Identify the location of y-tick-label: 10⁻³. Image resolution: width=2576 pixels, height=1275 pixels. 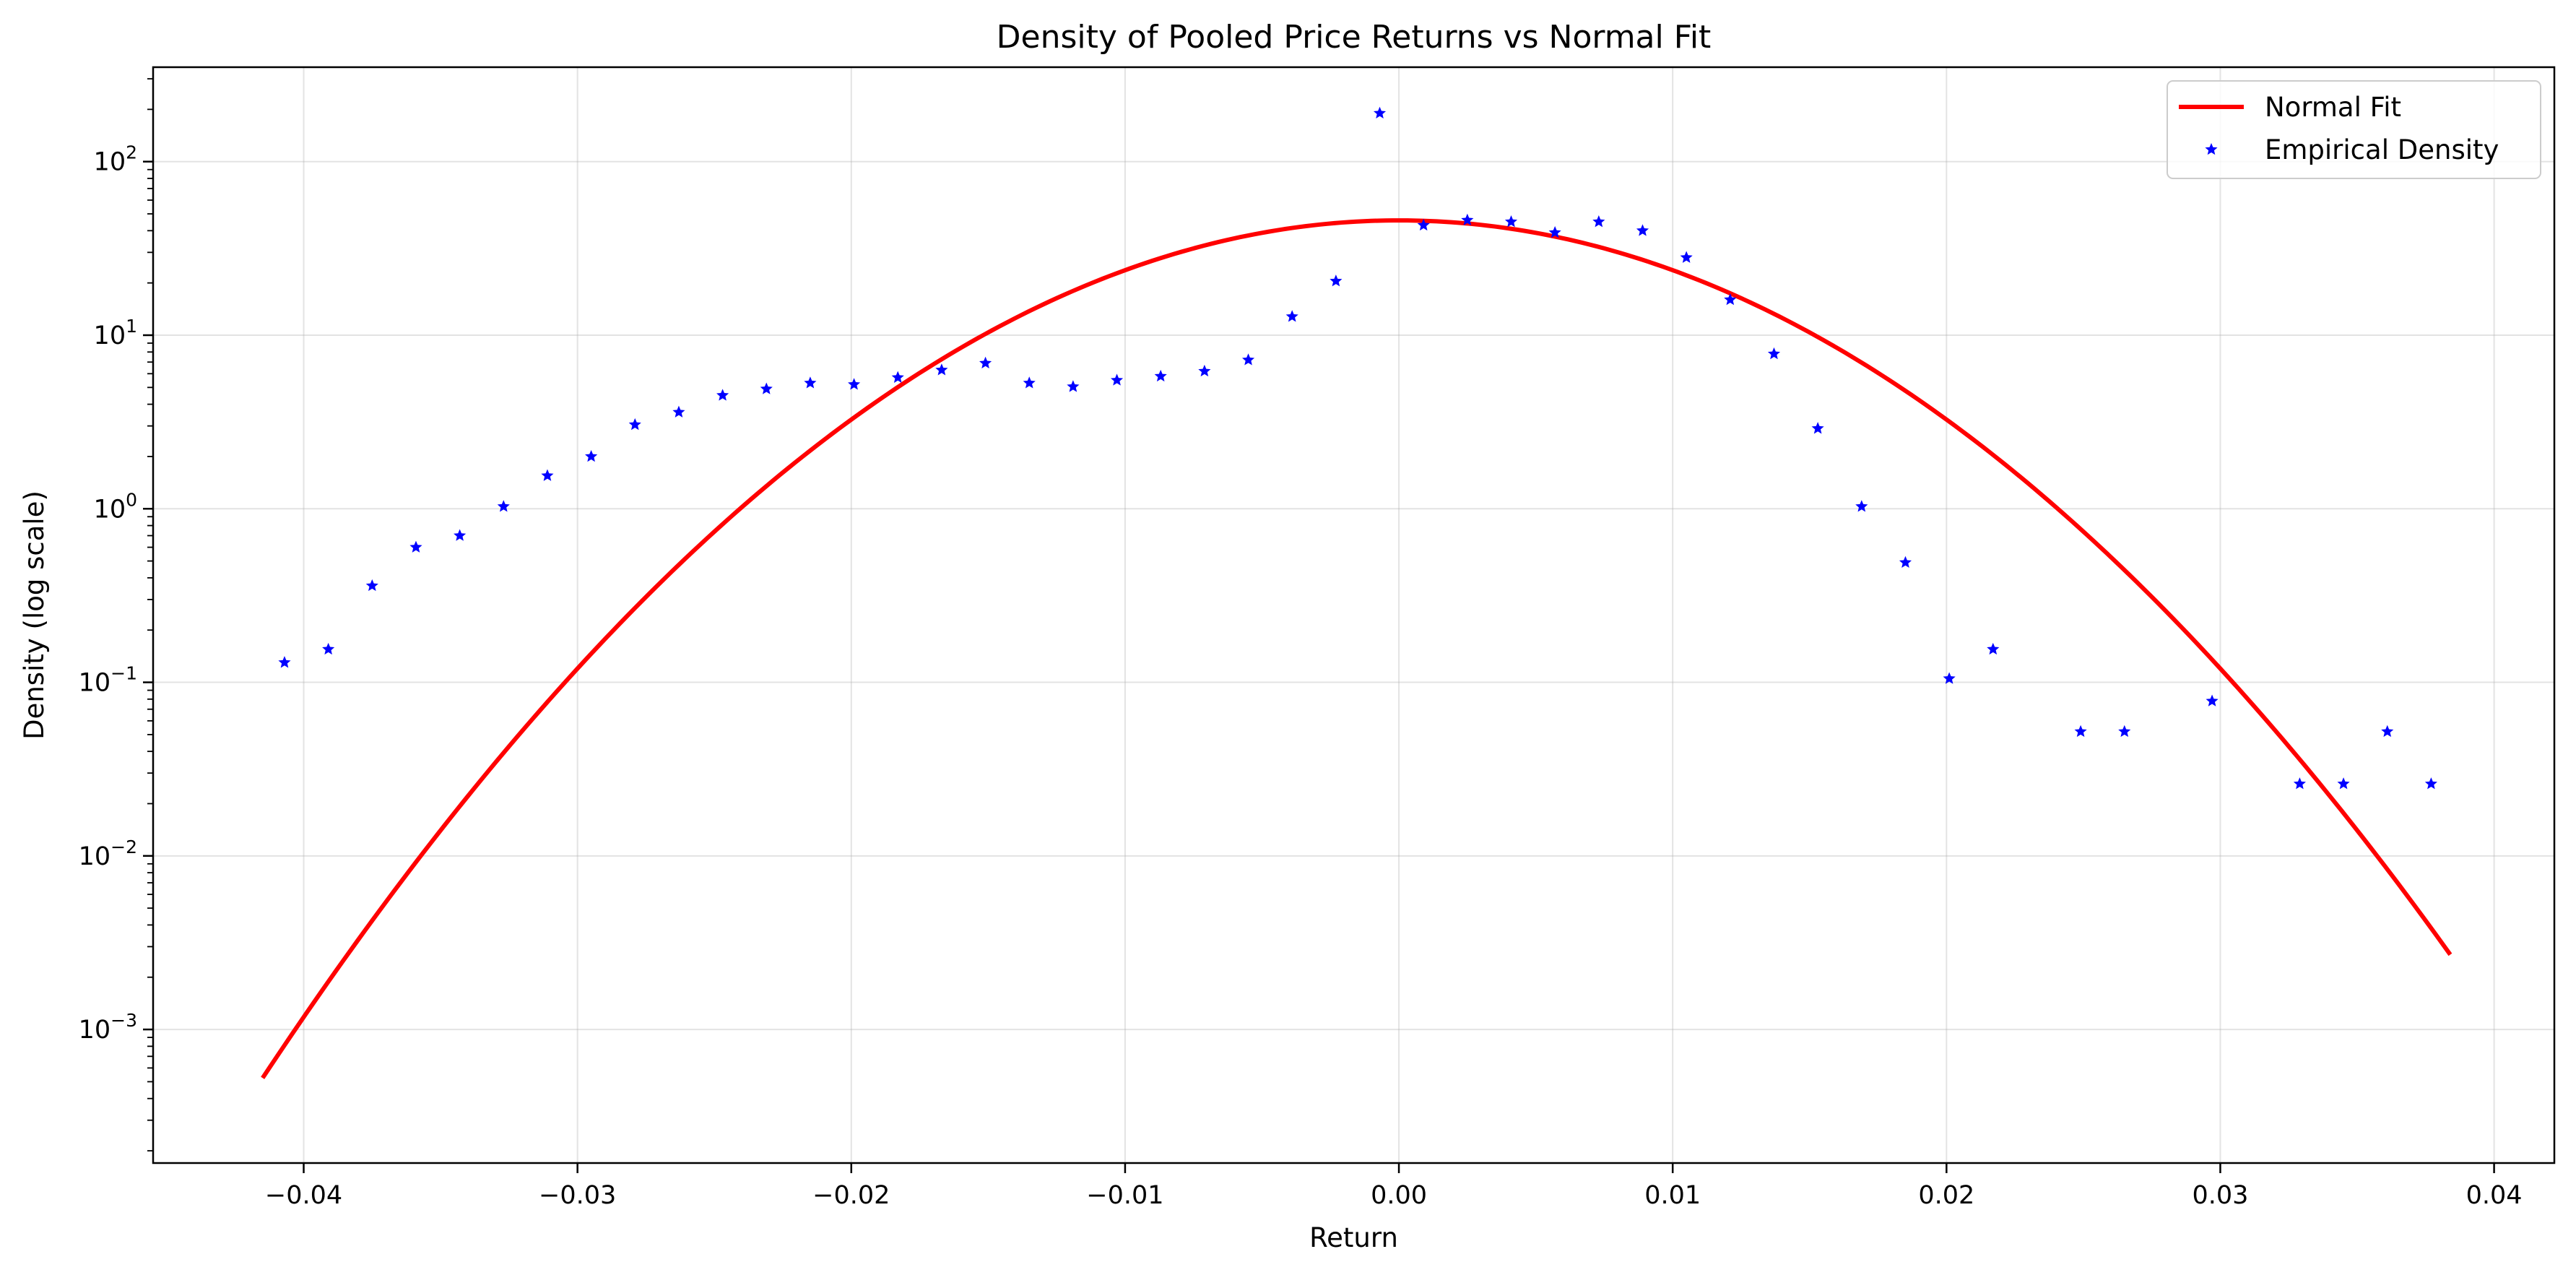
(108, 1027).